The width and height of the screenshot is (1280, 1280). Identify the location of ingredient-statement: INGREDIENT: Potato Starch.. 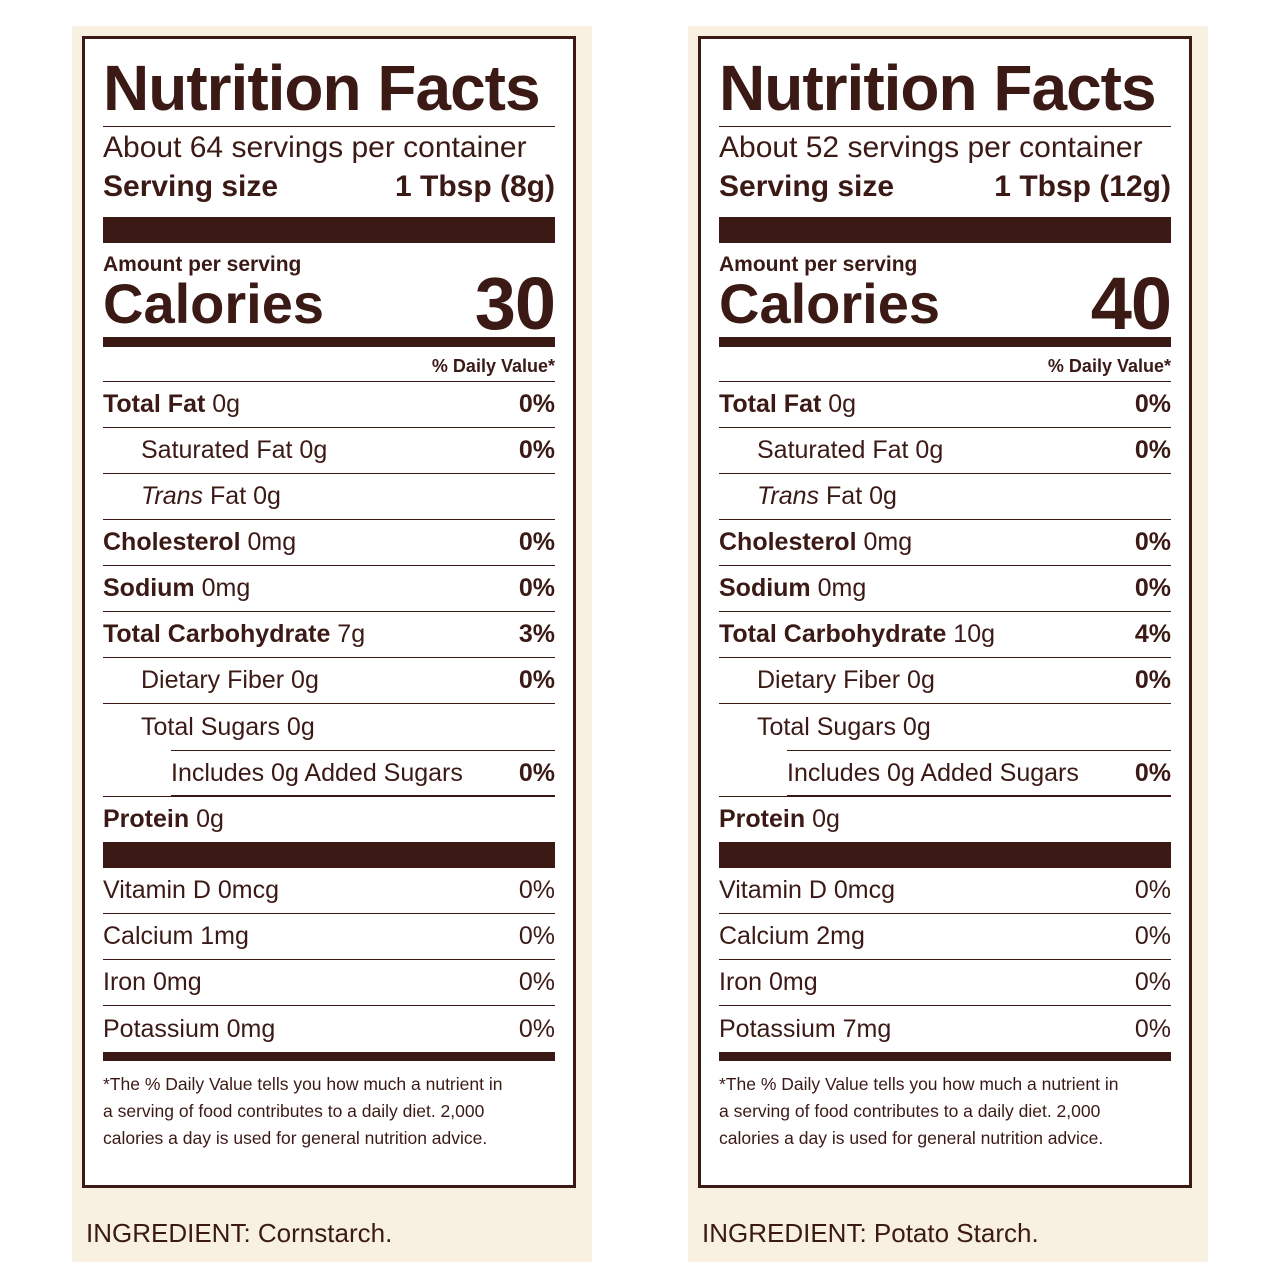
(870, 1233).